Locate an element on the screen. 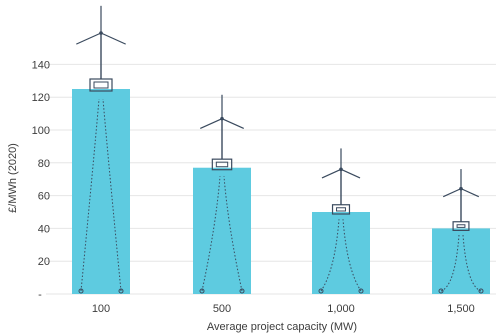  x-tick-label: 500 is located at coordinates (222, 309).